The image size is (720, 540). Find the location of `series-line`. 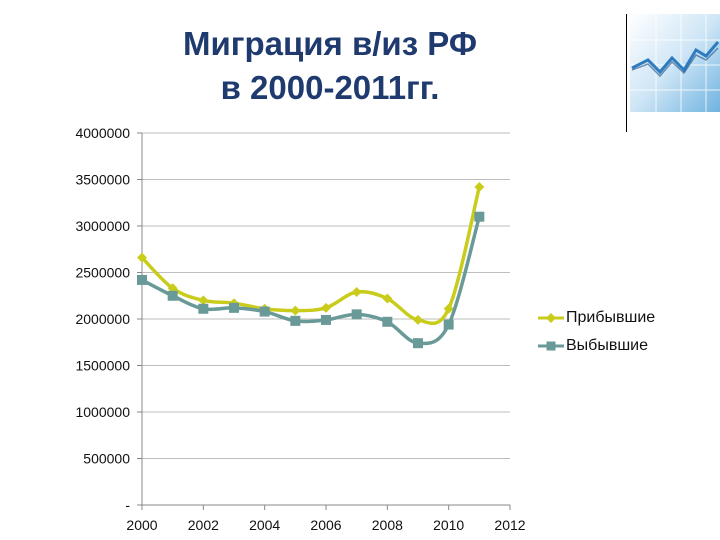

series-line is located at coordinates (311, 256).